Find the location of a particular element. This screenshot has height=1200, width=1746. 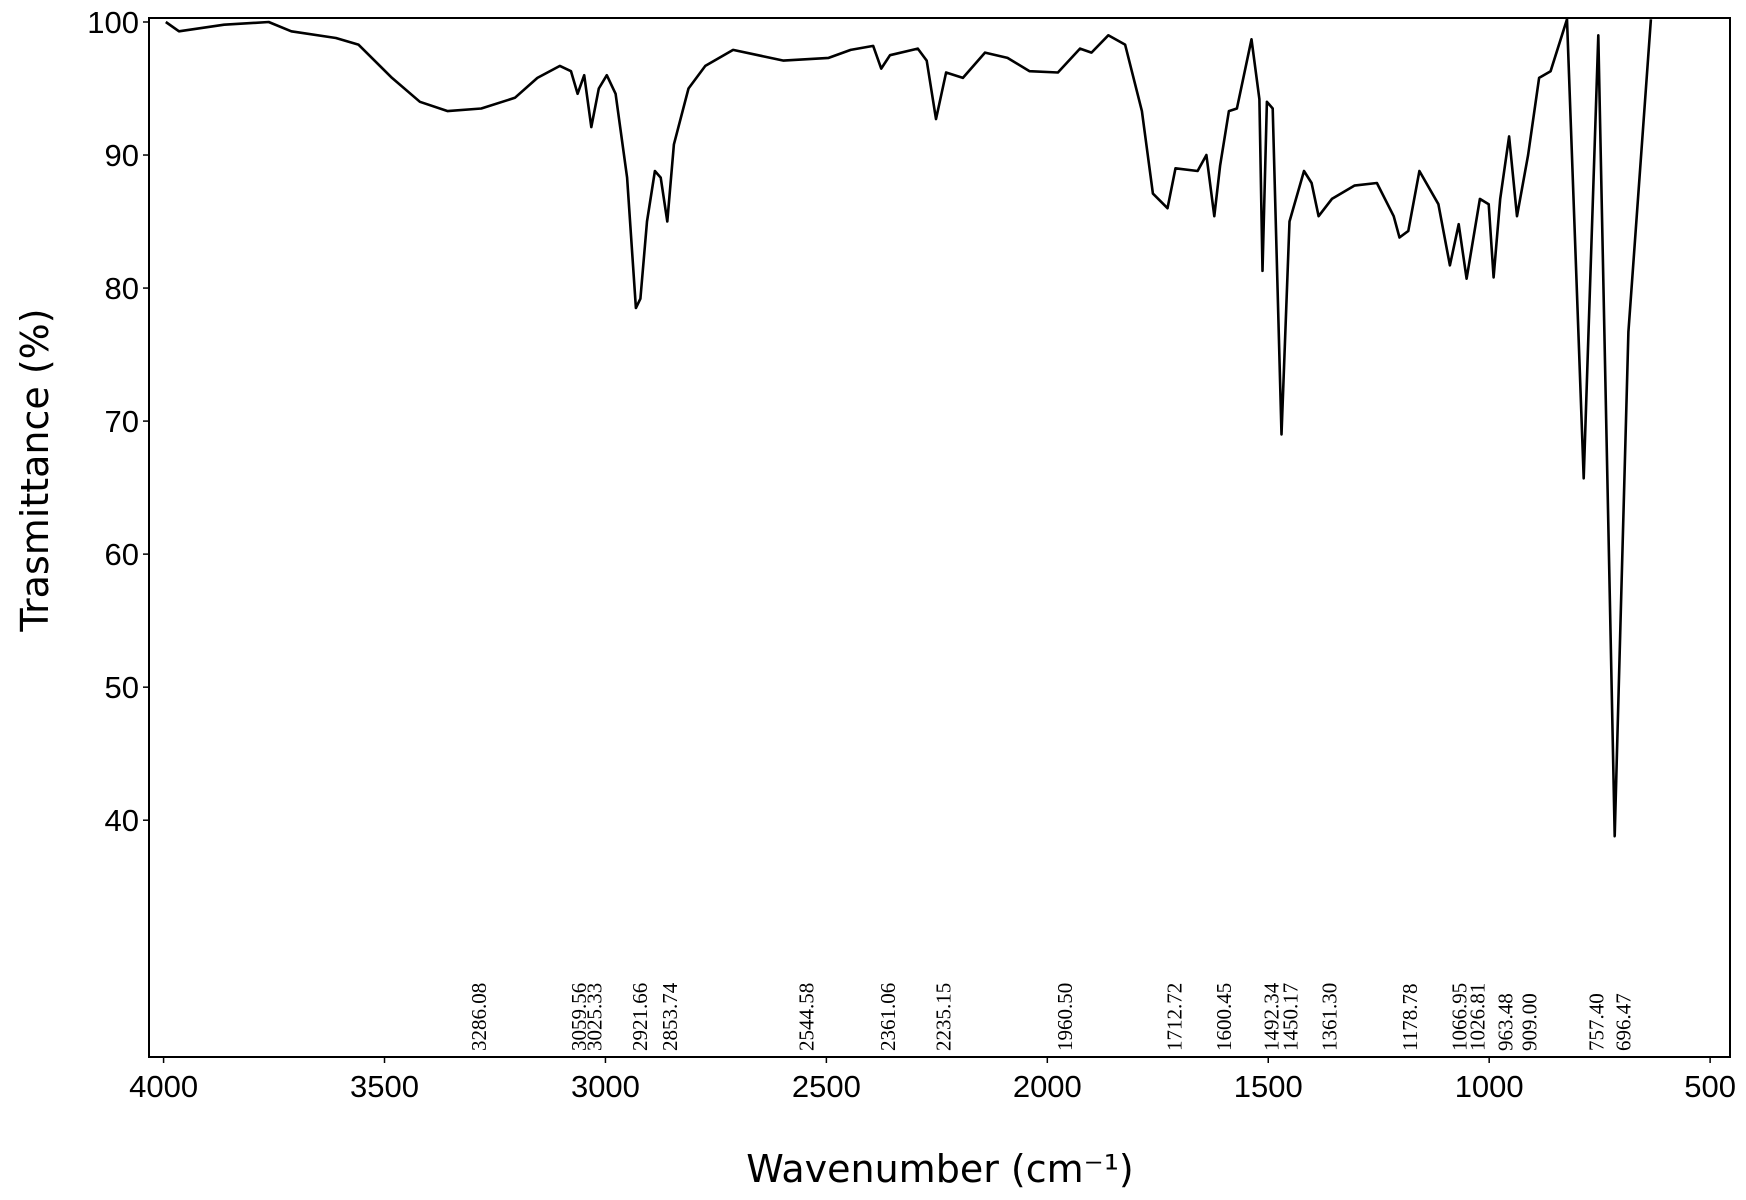

peak-label: 2544.58 is located at coordinates (807, 1017).